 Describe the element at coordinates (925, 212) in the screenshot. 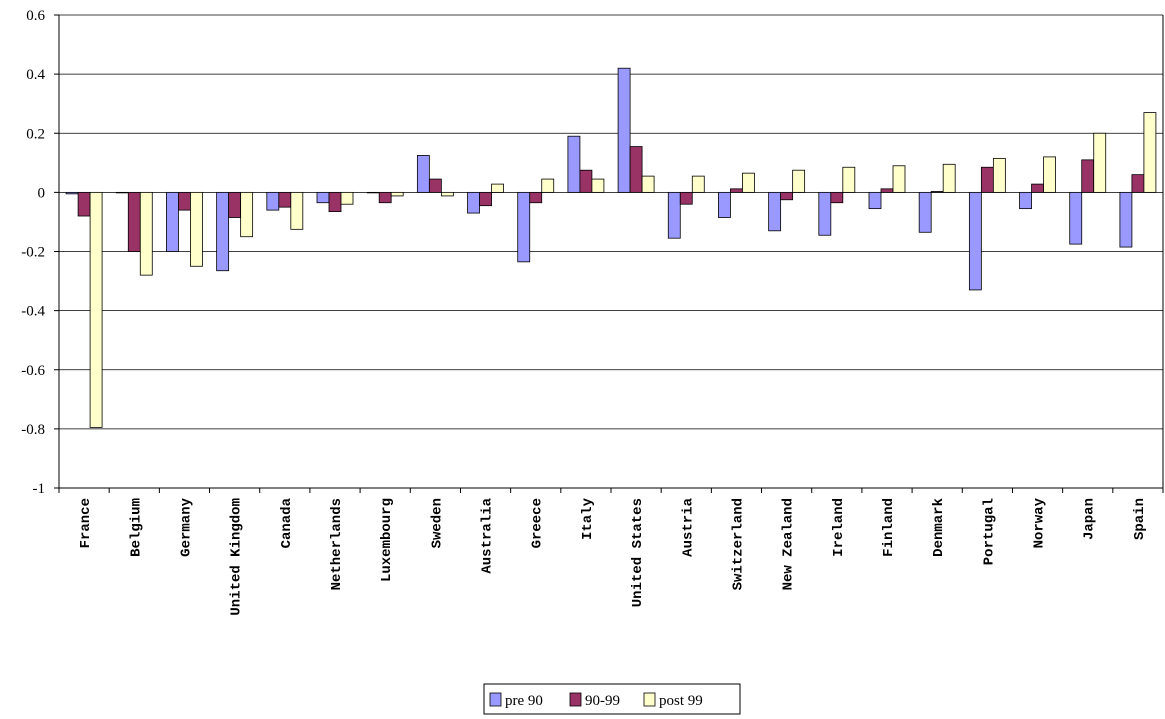

I see `bar-pre-90-denmark` at that location.